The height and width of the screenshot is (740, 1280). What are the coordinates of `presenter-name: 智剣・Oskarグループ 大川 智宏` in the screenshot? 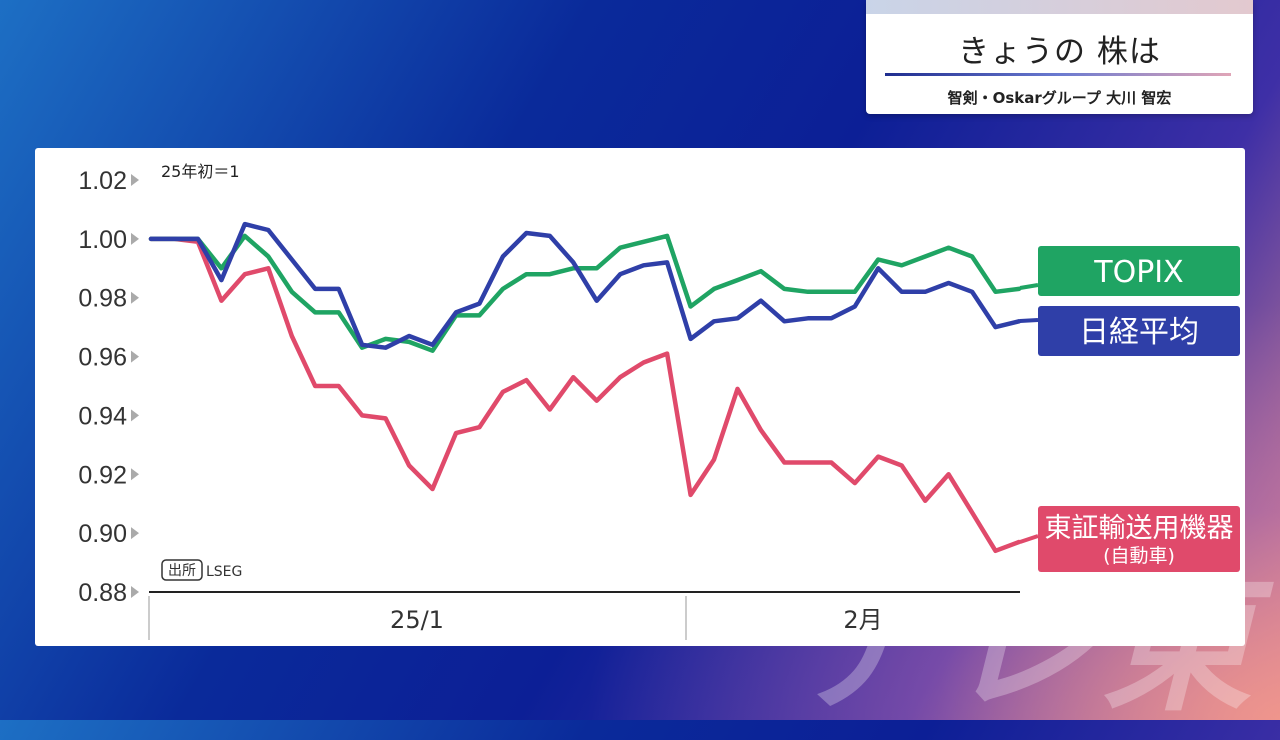 It's located at (1059, 98).